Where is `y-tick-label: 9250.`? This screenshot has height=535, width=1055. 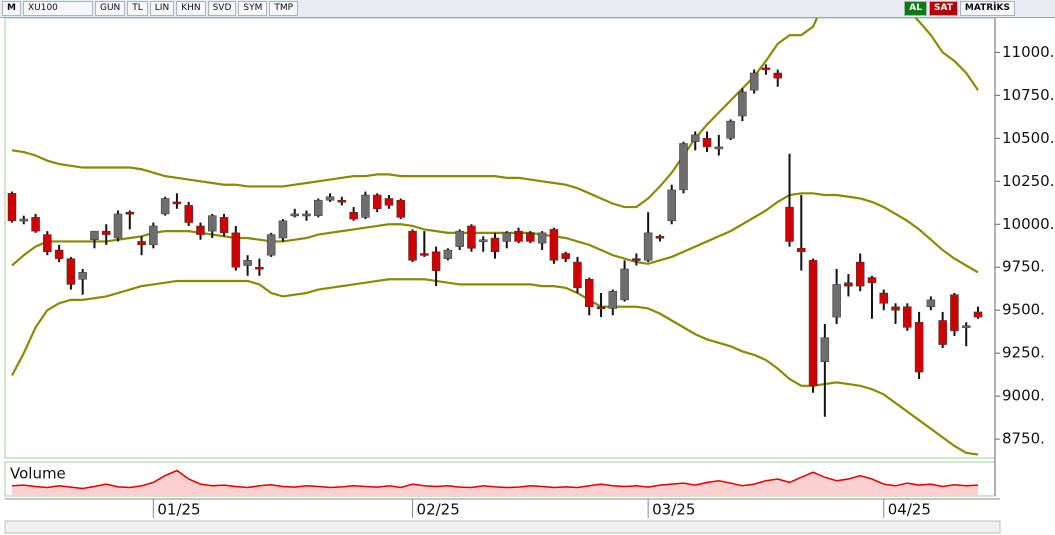 y-tick-label: 9250. is located at coordinates (1023, 353).